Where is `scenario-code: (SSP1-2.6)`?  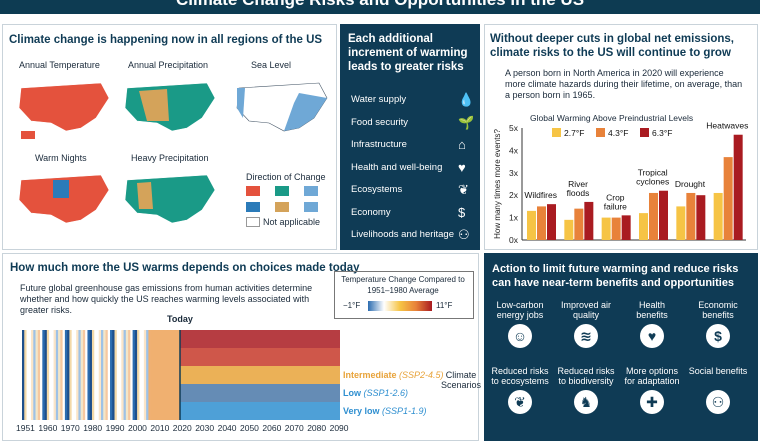 scenario-code: (SSP1-2.6) is located at coordinates (386, 393).